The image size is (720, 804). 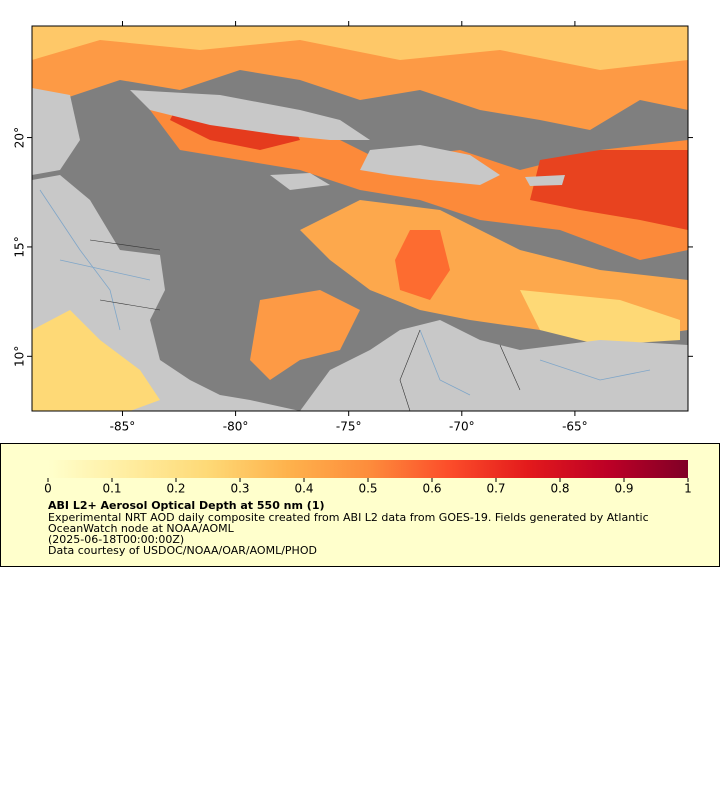 What do you see at coordinates (462, 427) in the screenshot?
I see `x-tick-label: -70°` at bounding box center [462, 427].